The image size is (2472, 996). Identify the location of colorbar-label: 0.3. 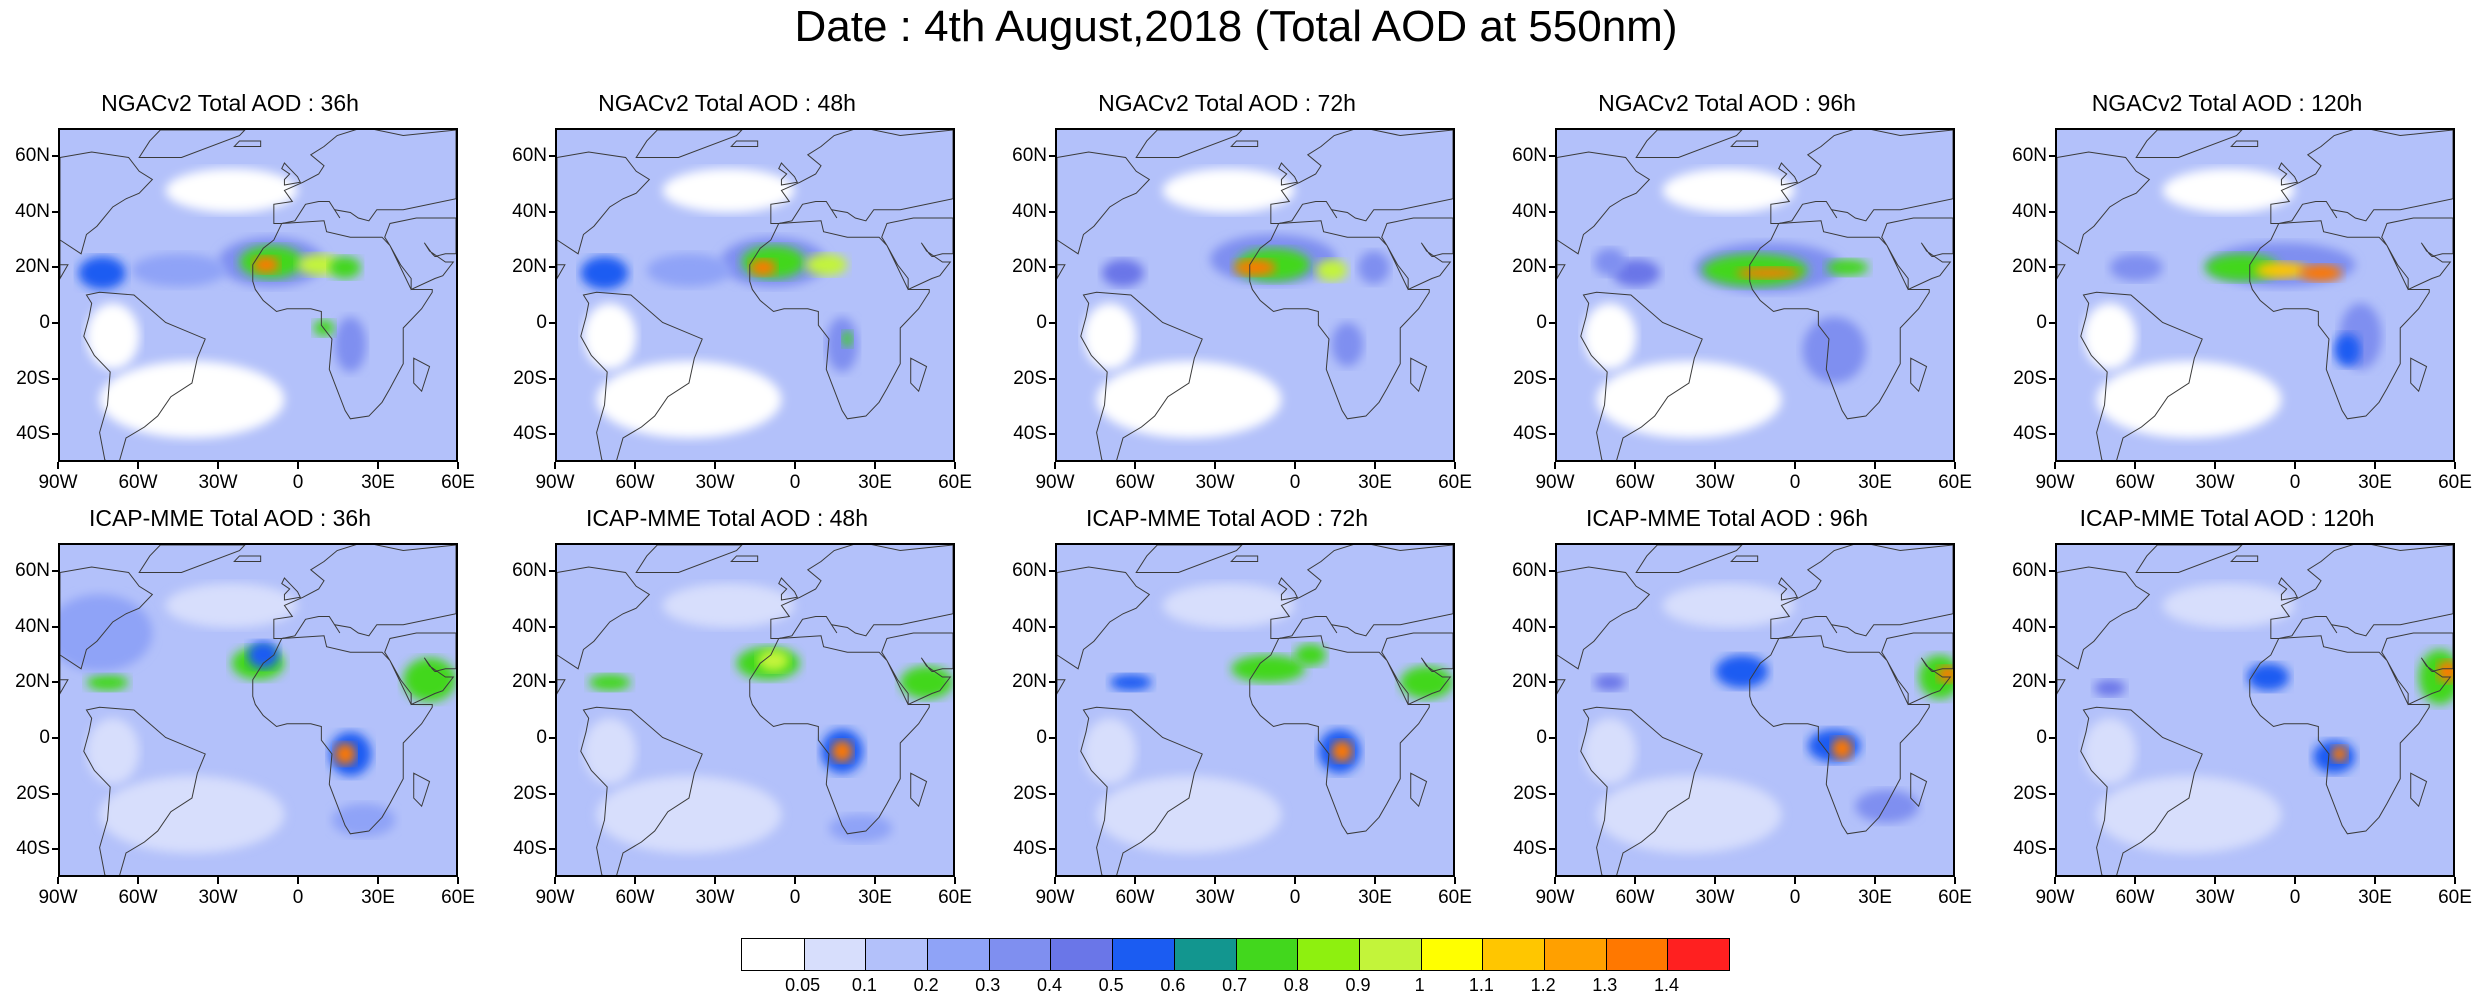
(988, 985).